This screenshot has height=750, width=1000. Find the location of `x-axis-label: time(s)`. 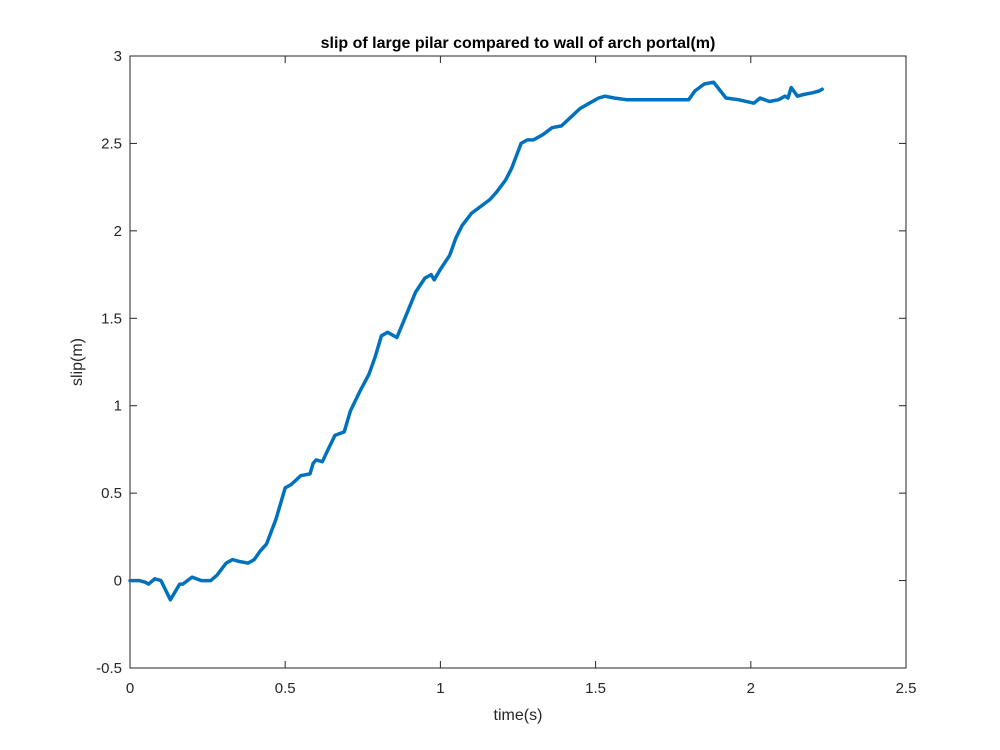

x-axis-label: time(s) is located at coordinates (518, 715).